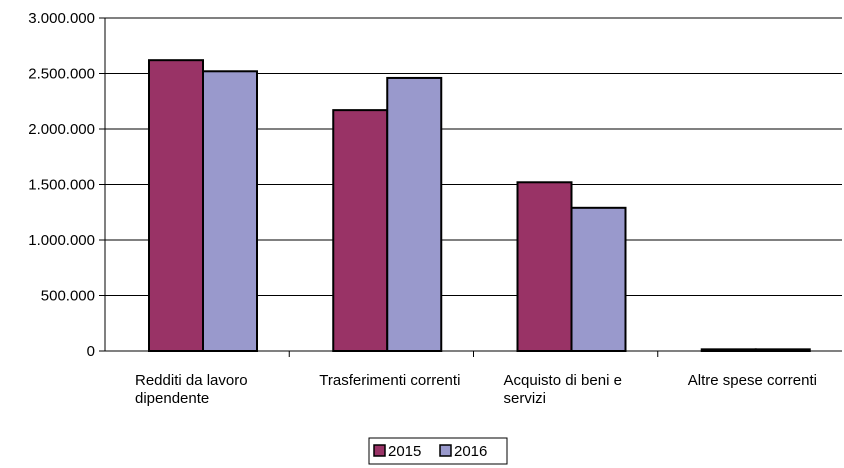 The image size is (844, 468). I want to click on y-tick-label: 500.000, so click(68, 296).